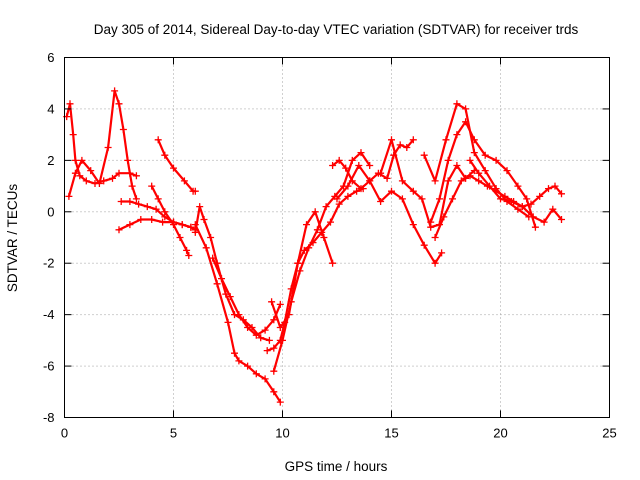 This screenshot has height=480, width=640. Describe the element at coordinates (173, 433) in the screenshot. I see `x-tick-label: 5` at that location.